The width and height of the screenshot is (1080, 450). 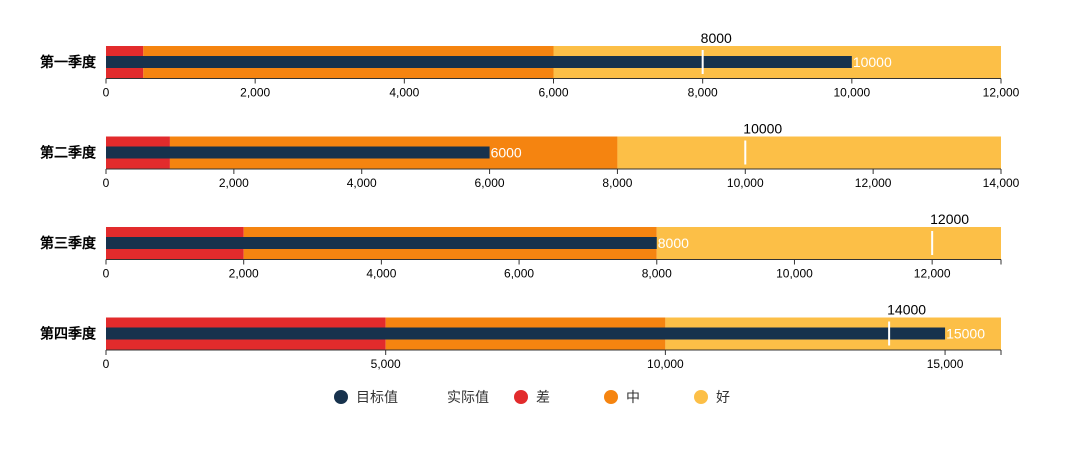 I want to click on legend-item: 实际值, so click(x=468, y=397).